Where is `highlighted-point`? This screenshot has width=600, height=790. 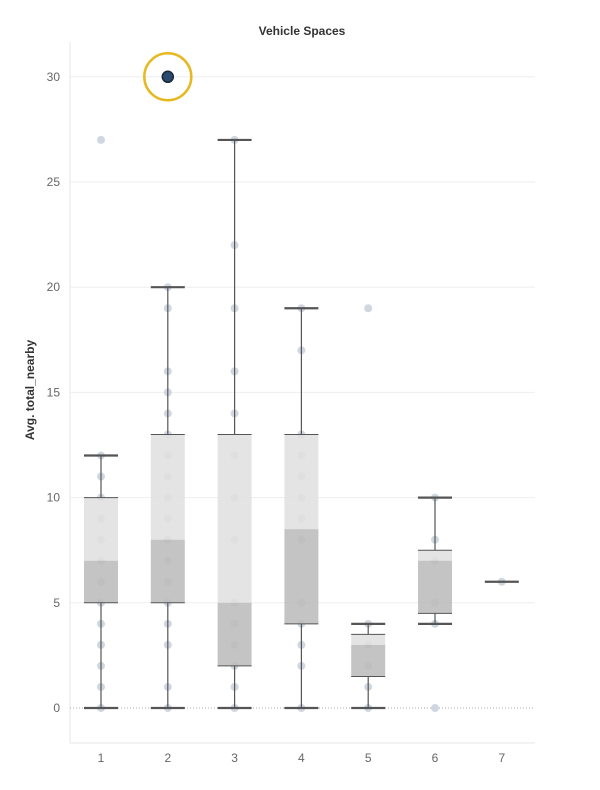 highlighted-point is located at coordinates (168, 77).